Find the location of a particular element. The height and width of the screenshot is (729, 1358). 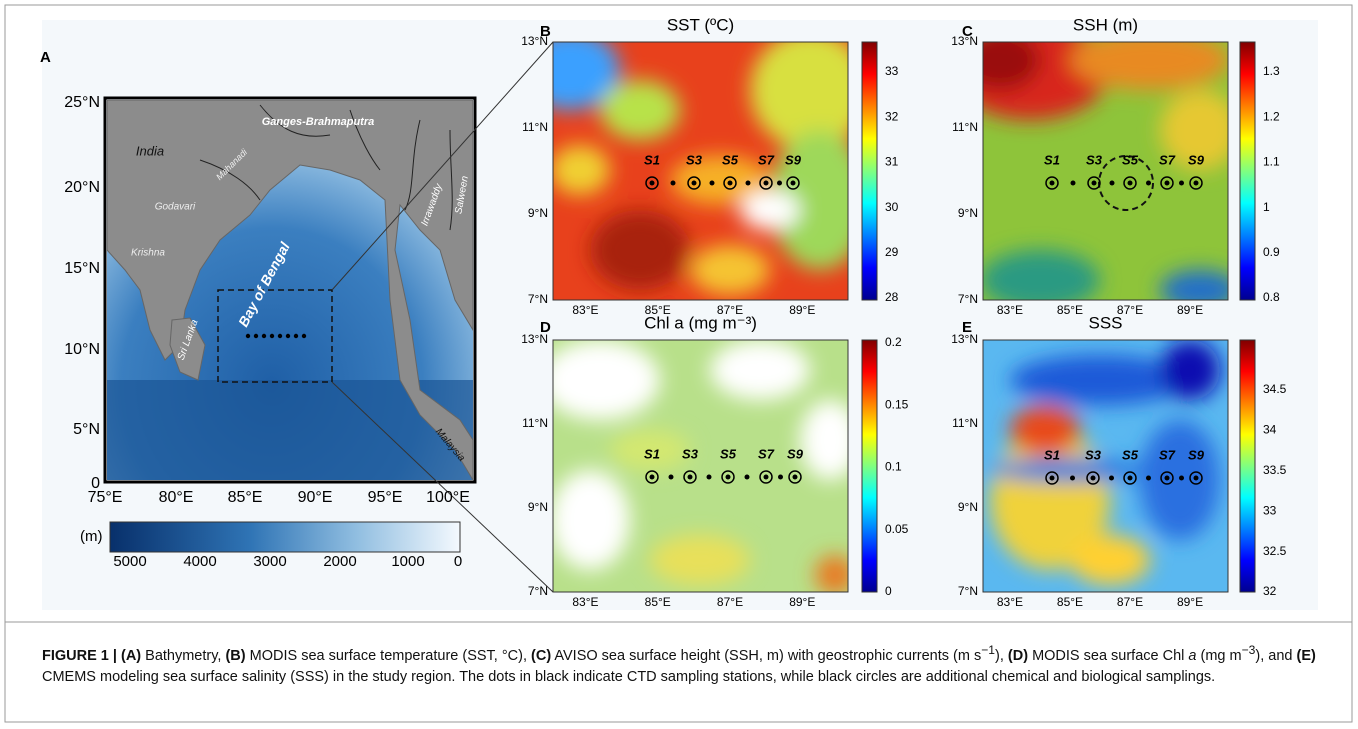

colorbar-tick: 33.5 is located at coordinates (1275, 470).